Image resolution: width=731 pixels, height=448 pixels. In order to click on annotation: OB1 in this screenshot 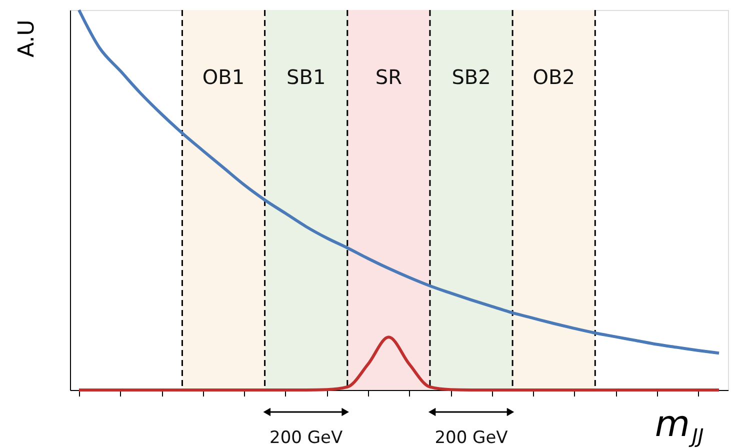, I will do `click(223, 77)`.